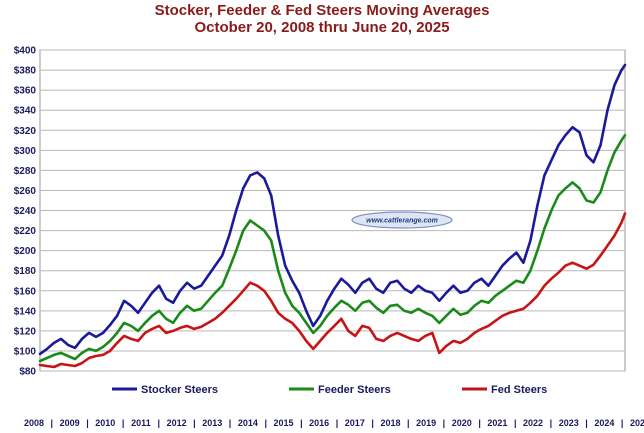 The width and height of the screenshot is (644, 433). I want to click on y-tick-label: $160, so click(25, 291).